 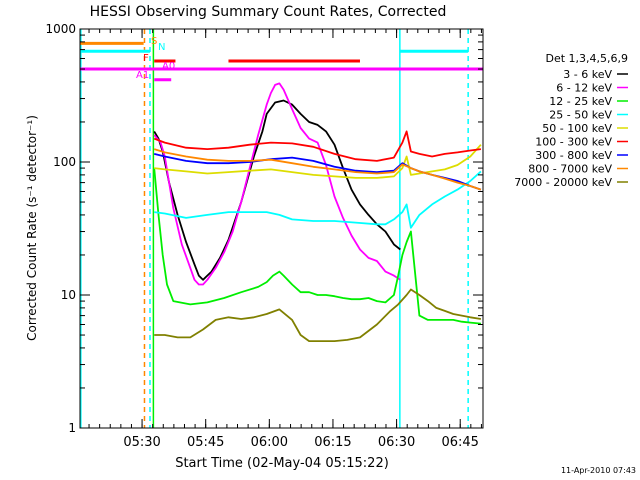 I want to click on x-tick-label: 06:30, so click(x=396, y=442).